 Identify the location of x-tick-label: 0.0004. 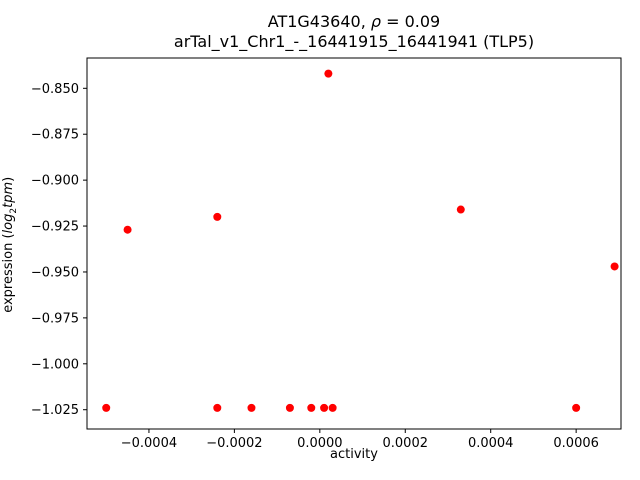
(491, 443).